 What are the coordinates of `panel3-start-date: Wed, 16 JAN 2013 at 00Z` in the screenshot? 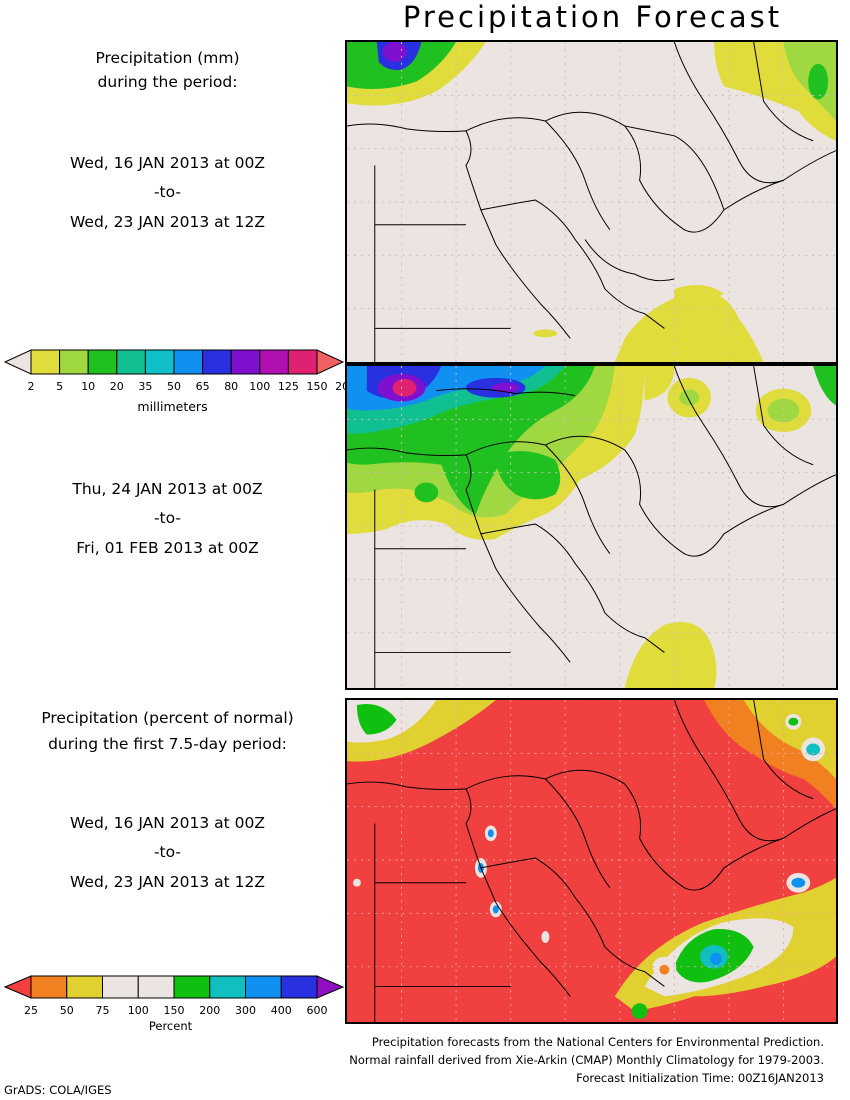 It's located at (167, 823).